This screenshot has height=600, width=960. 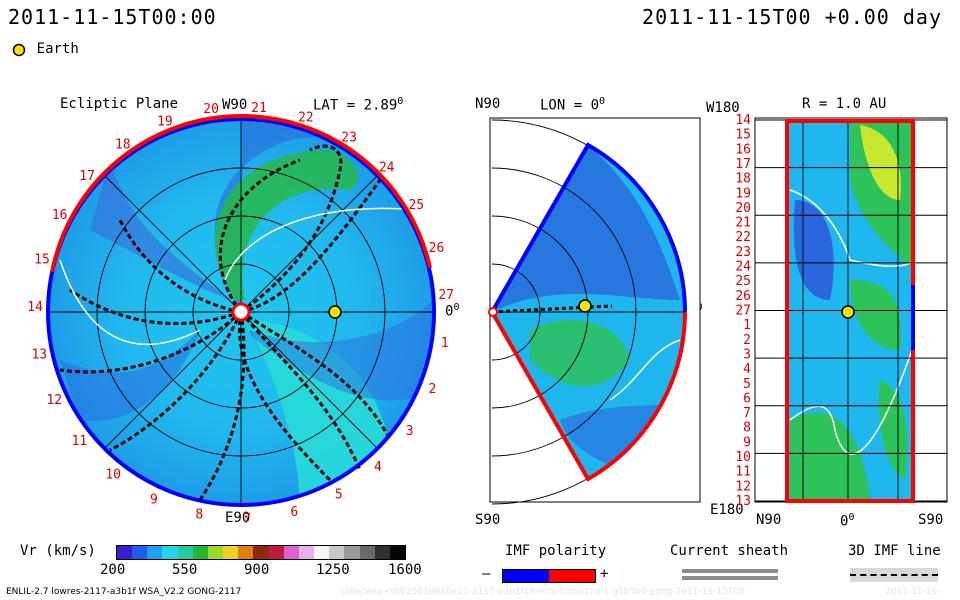 What do you see at coordinates (87, 176) in the screenshot?
I see `carrington-label-17: 17` at bounding box center [87, 176].